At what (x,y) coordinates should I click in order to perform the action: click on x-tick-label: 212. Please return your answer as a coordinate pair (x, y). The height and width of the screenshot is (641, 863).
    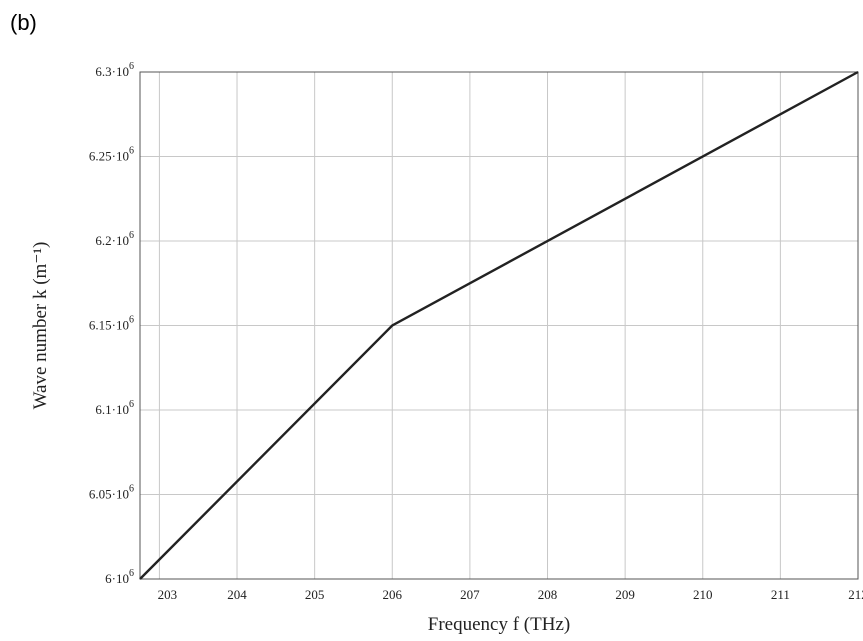
    Looking at the image, I should click on (855, 594).